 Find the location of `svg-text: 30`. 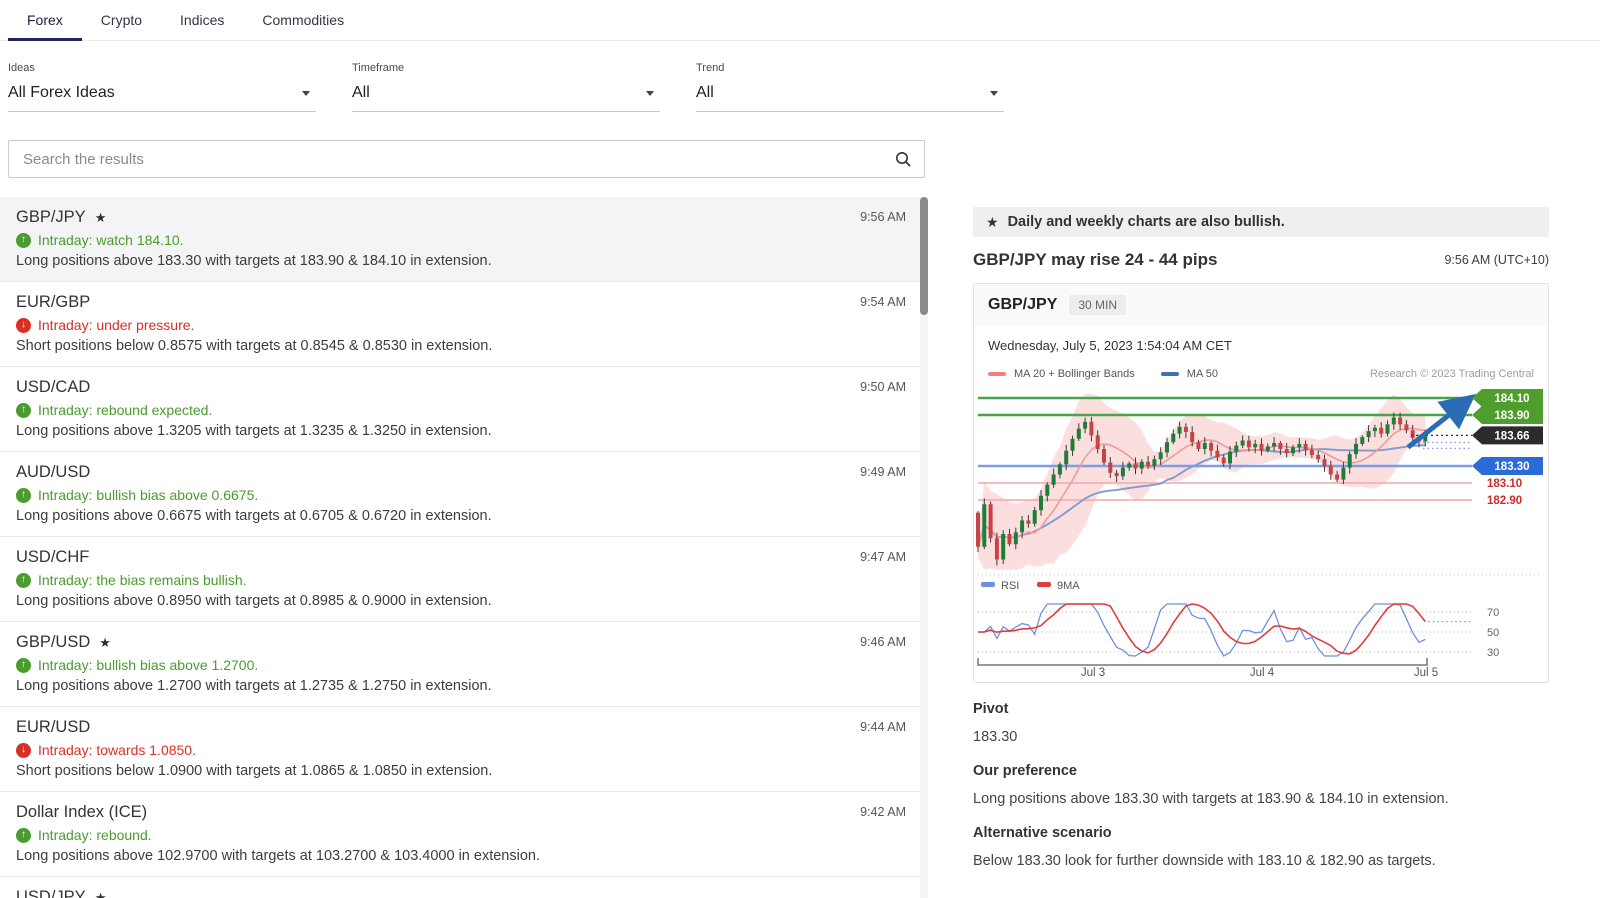

svg-text: 30 is located at coordinates (1493, 653).